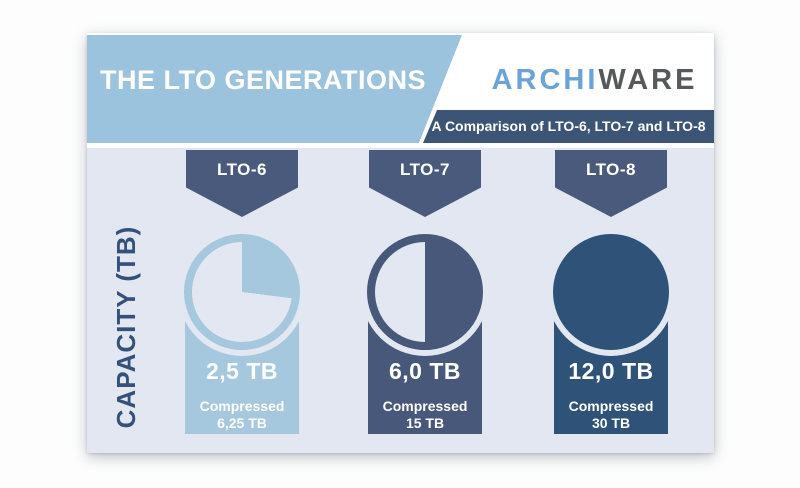  I want to click on lto8-capacity-value: 12,0 TB, so click(611, 371).